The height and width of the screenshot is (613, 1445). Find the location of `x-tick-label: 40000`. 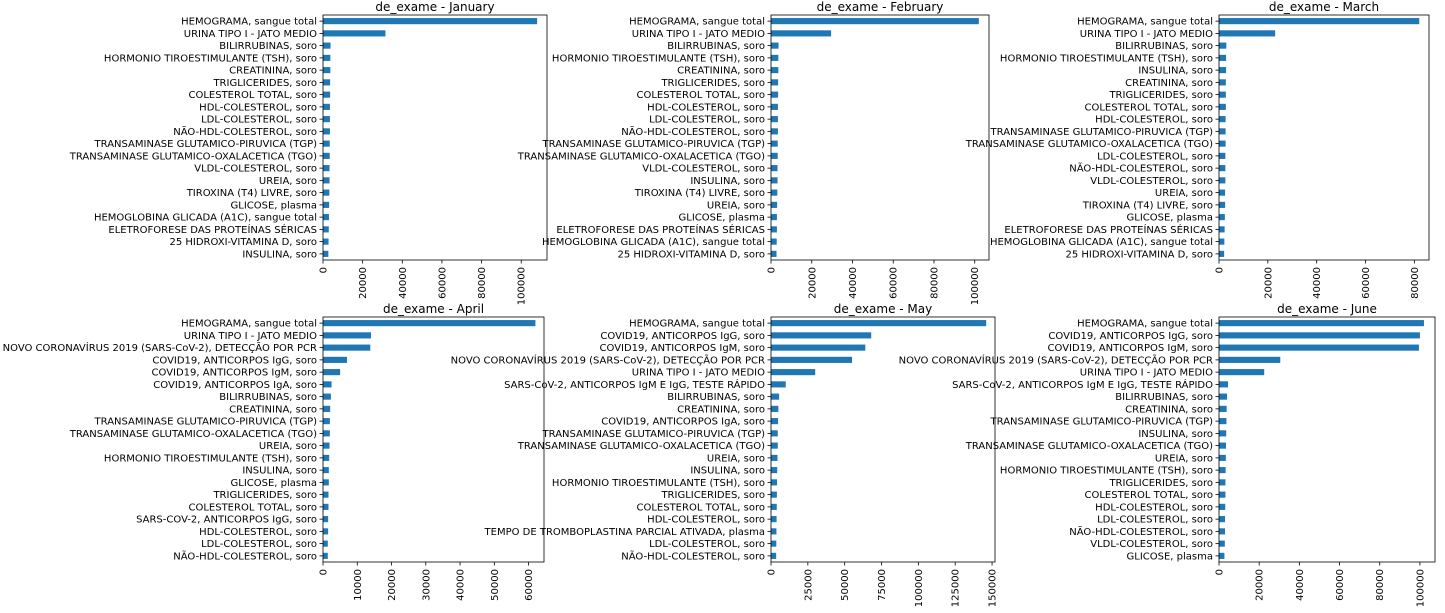

x-tick-label: 40000 is located at coordinates (461, 585).